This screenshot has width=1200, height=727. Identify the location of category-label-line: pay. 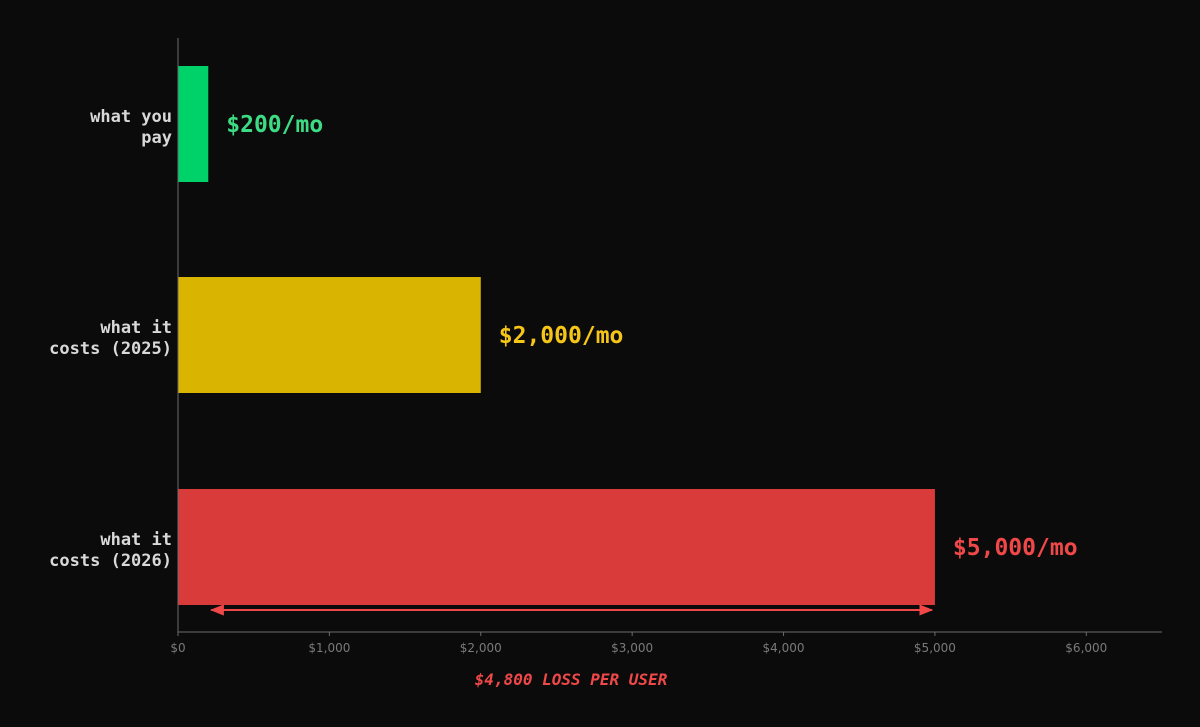
(156, 138).